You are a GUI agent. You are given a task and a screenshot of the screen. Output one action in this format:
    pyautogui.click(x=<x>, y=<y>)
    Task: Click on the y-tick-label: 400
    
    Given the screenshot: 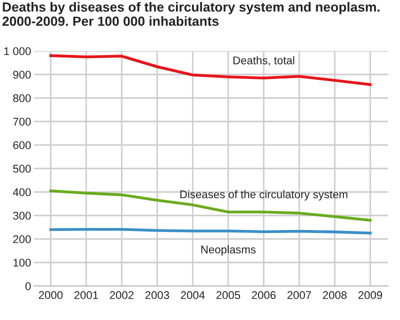 What is the action you would take?
    pyautogui.click(x=21, y=192)
    